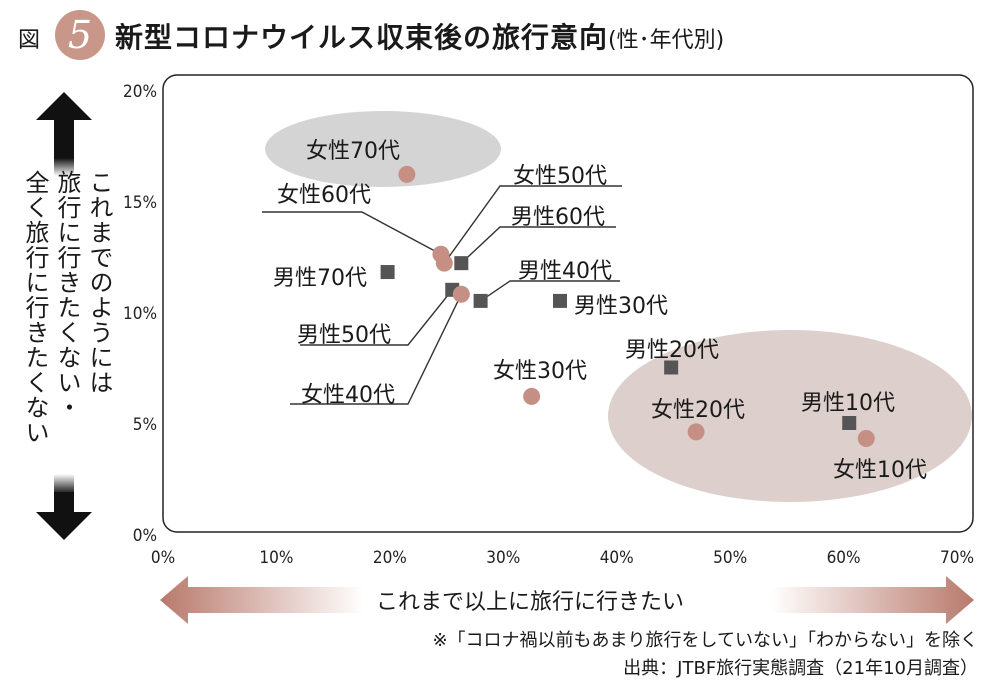 This screenshot has height=696, width=1000. Describe the element at coordinates (461, 294) in the screenshot. I see `marker-女性40代` at that location.